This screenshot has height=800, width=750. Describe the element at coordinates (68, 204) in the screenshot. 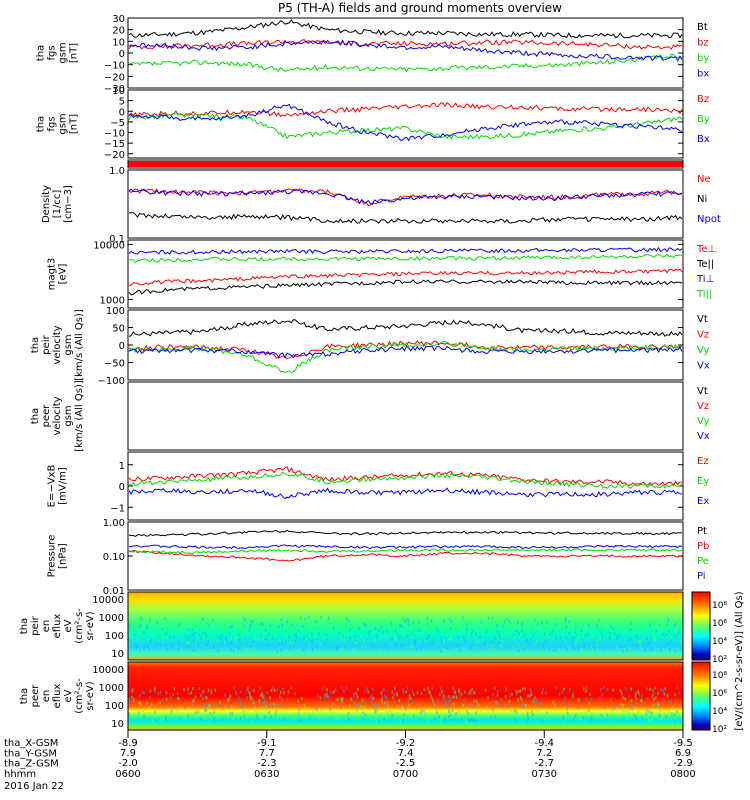

I see `y-axis-label: [cm−3]` at that location.